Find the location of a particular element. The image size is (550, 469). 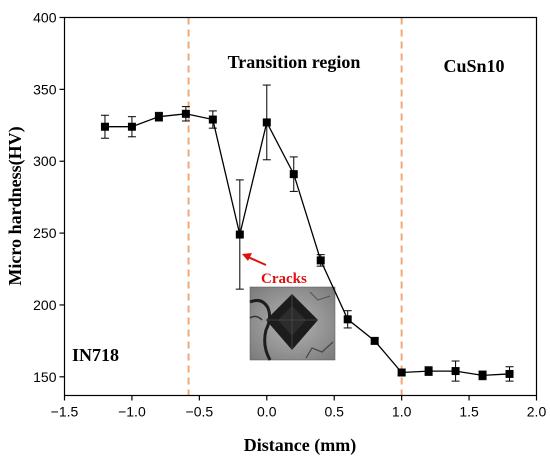

region-label-in718: IN718 is located at coordinates (95, 355).